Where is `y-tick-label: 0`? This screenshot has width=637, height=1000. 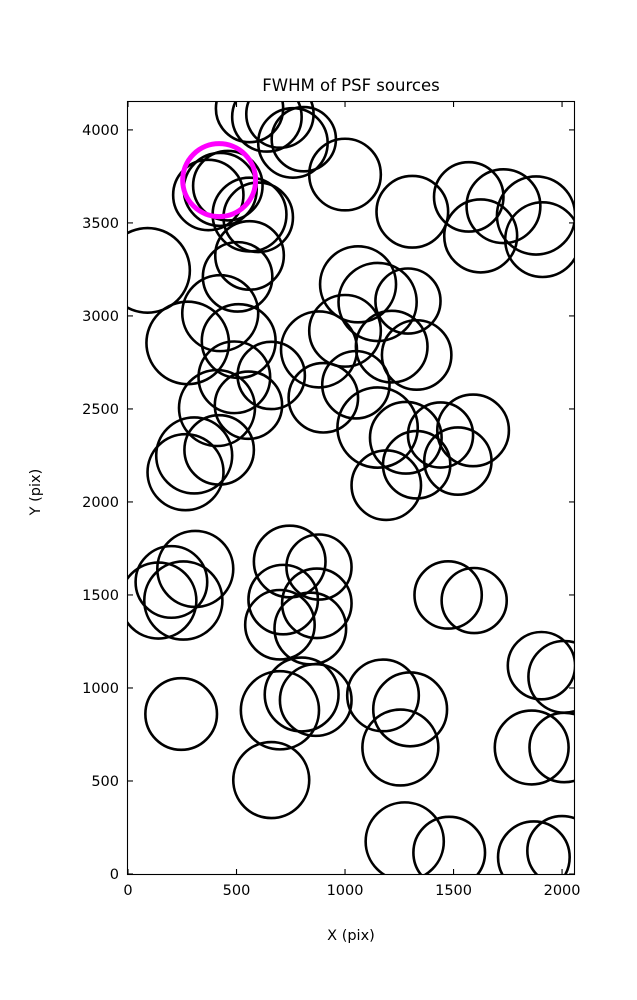
y-tick-label: 0 is located at coordinates (114, 875).